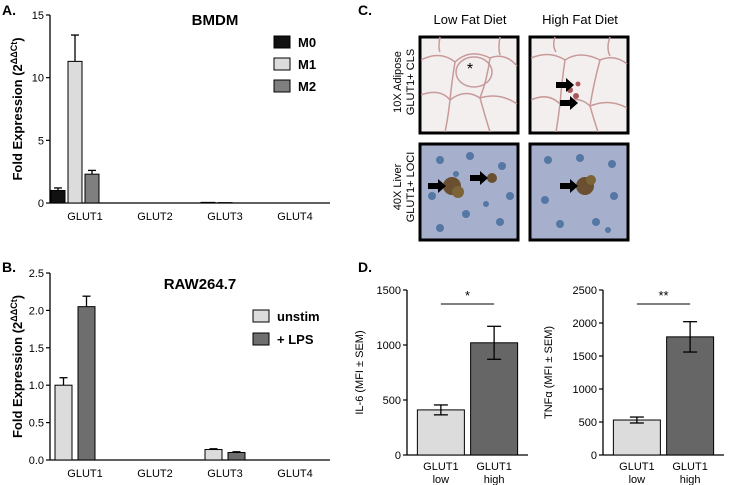  What do you see at coordinates (307, 64) in the screenshot?
I see `legend-label: M1` at bounding box center [307, 64].